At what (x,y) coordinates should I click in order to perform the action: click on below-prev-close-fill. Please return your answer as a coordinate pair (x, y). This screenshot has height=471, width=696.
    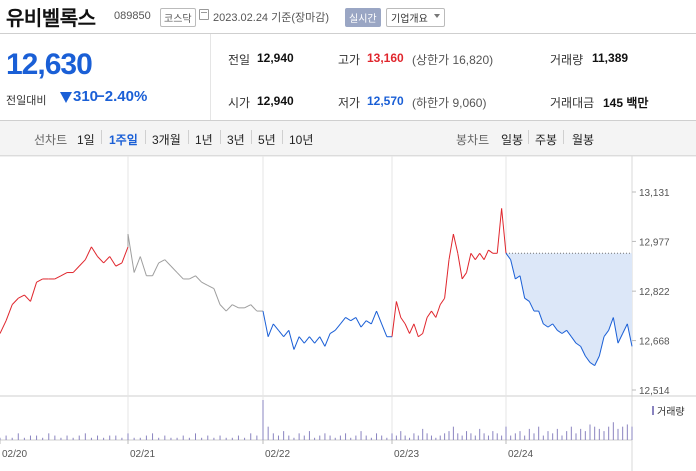
    Looking at the image, I should click on (569, 309).